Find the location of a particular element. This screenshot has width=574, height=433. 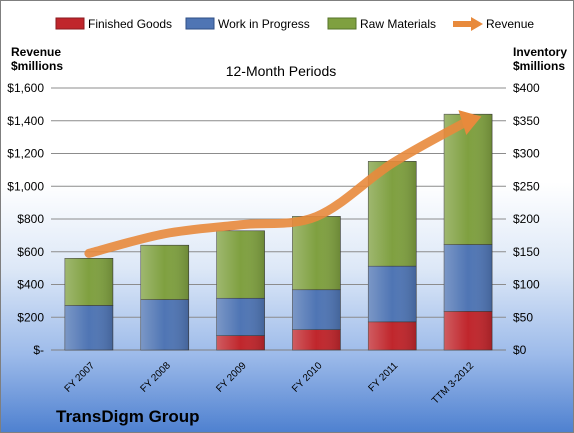

right-axis-title-line1: Inventory is located at coordinates (540, 52).